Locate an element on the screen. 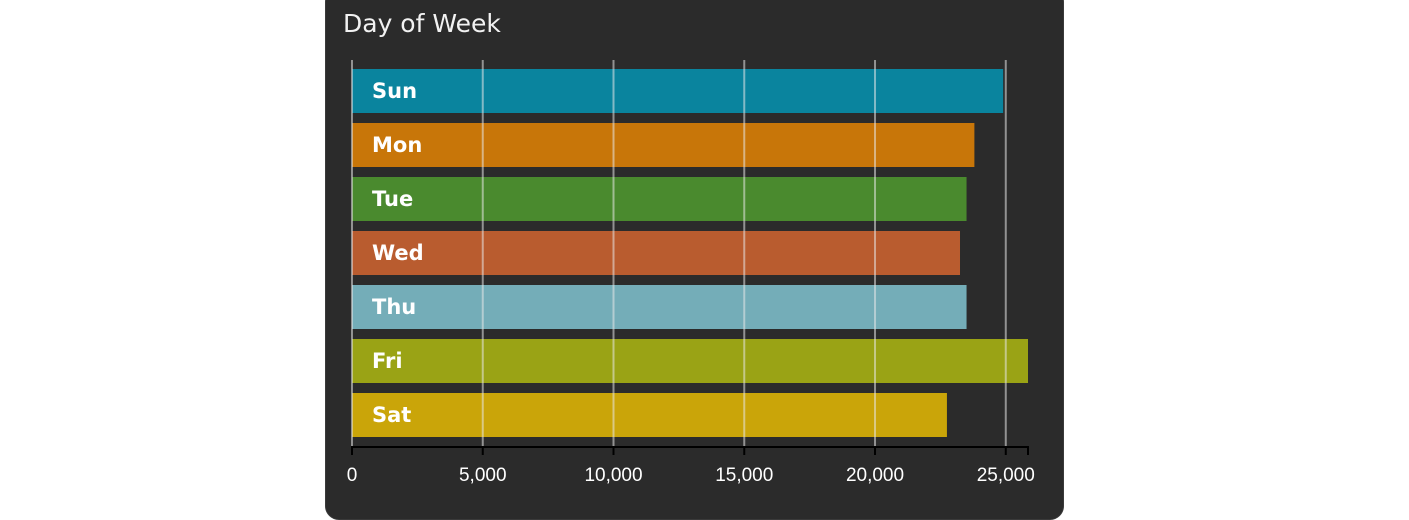 The image size is (1409, 520). x-tick-label-4: 20,000 is located at coordinates (875, 475).